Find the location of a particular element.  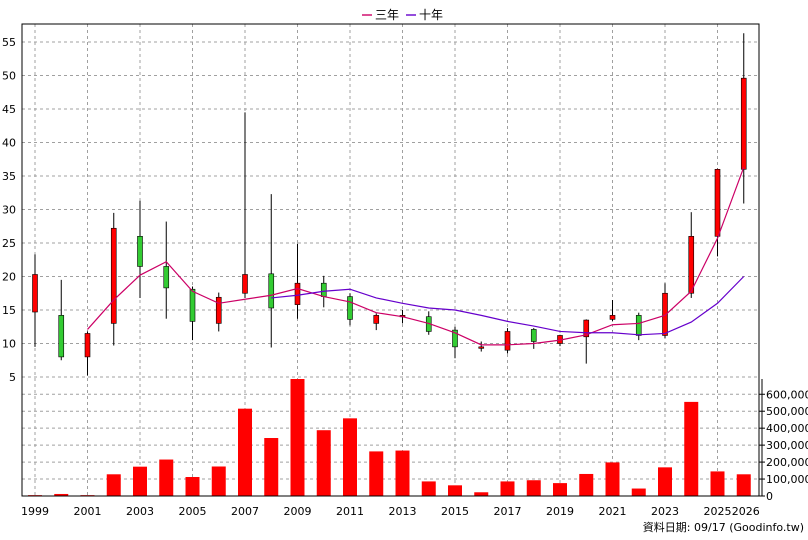

price-tick-label: 30 is located at coordinates (9, 210).